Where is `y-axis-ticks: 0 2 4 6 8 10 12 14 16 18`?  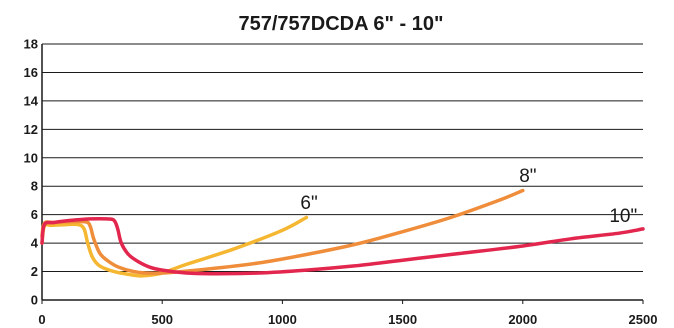 y-axis-ticks: 0 2 4 6 8 10 12 14 16 18 is located at coordinates (31, 172).